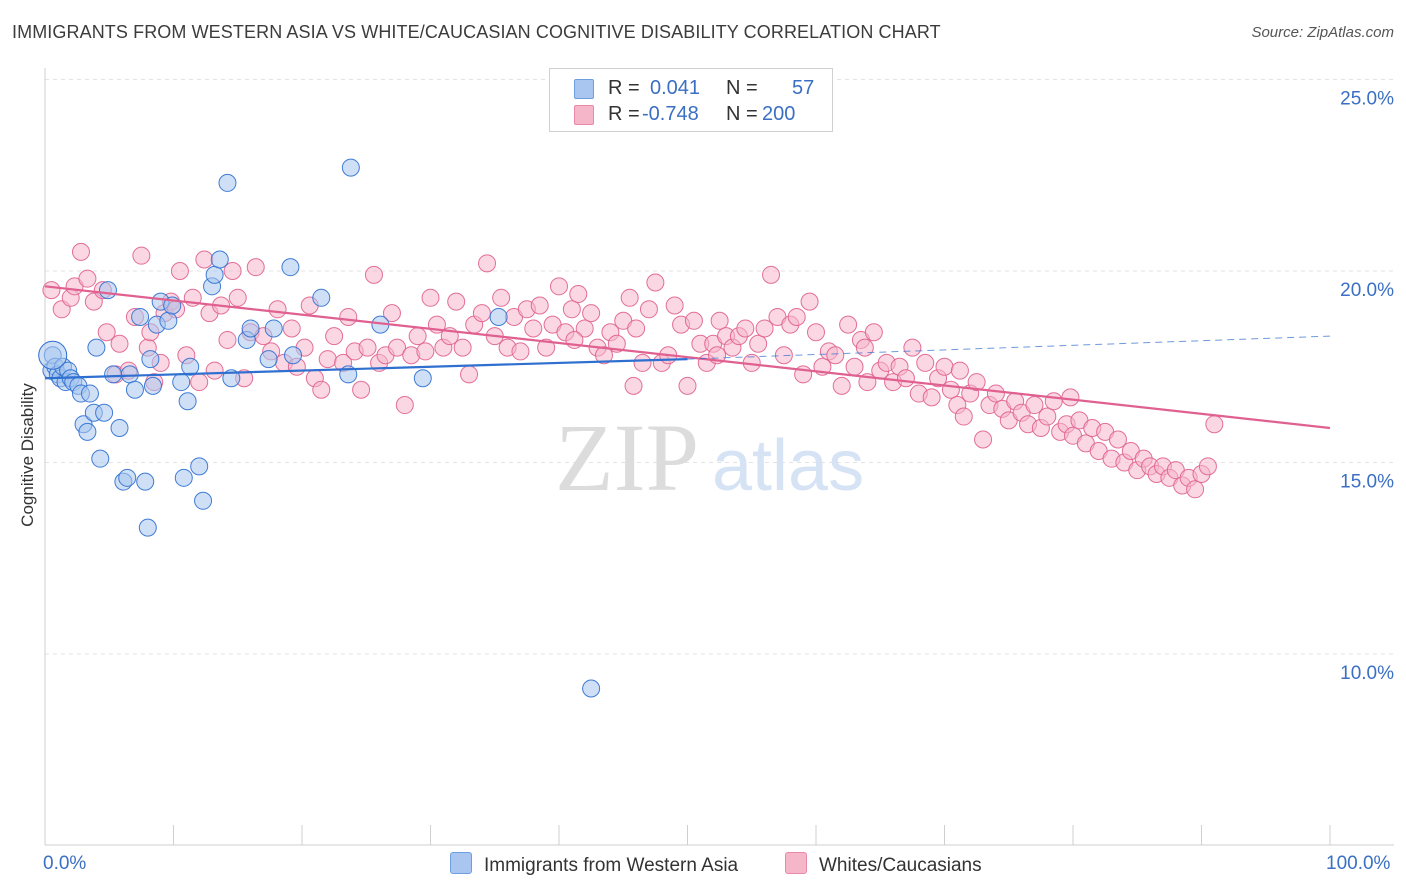  Describe the element at coordinates (584, 89) in the screenshot. I see `legend-swatch-blue` at that location.